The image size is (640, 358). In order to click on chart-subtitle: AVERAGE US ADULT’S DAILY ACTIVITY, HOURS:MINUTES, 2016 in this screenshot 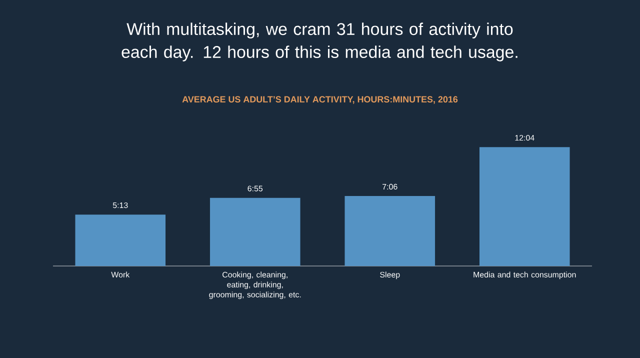, I will do `click(320, 100)`.